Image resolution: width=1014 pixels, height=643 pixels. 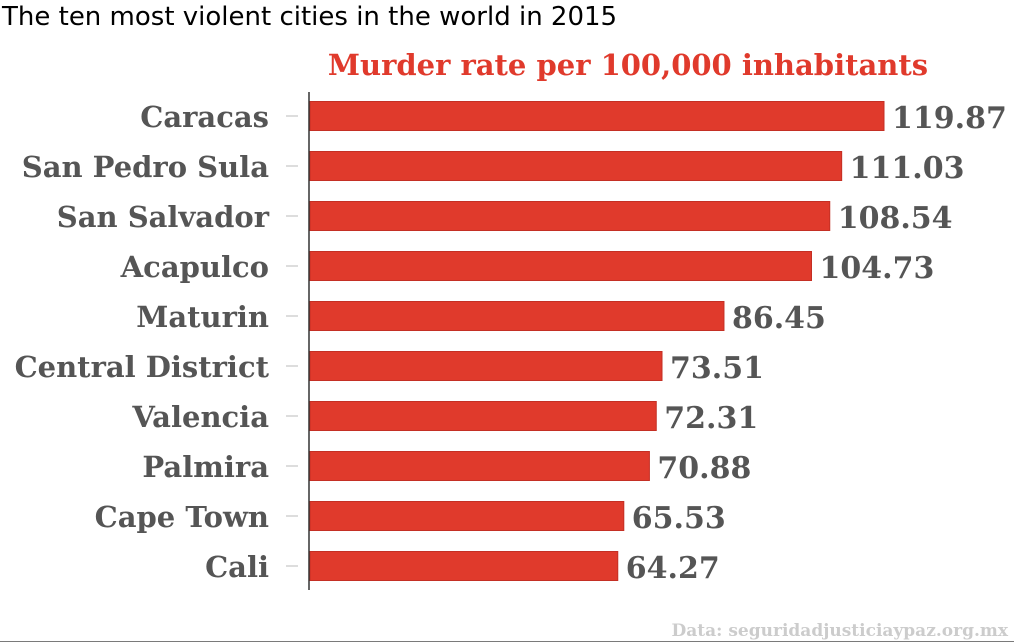 I want to click on value-label: 111.03, so click(x=907, y=168).